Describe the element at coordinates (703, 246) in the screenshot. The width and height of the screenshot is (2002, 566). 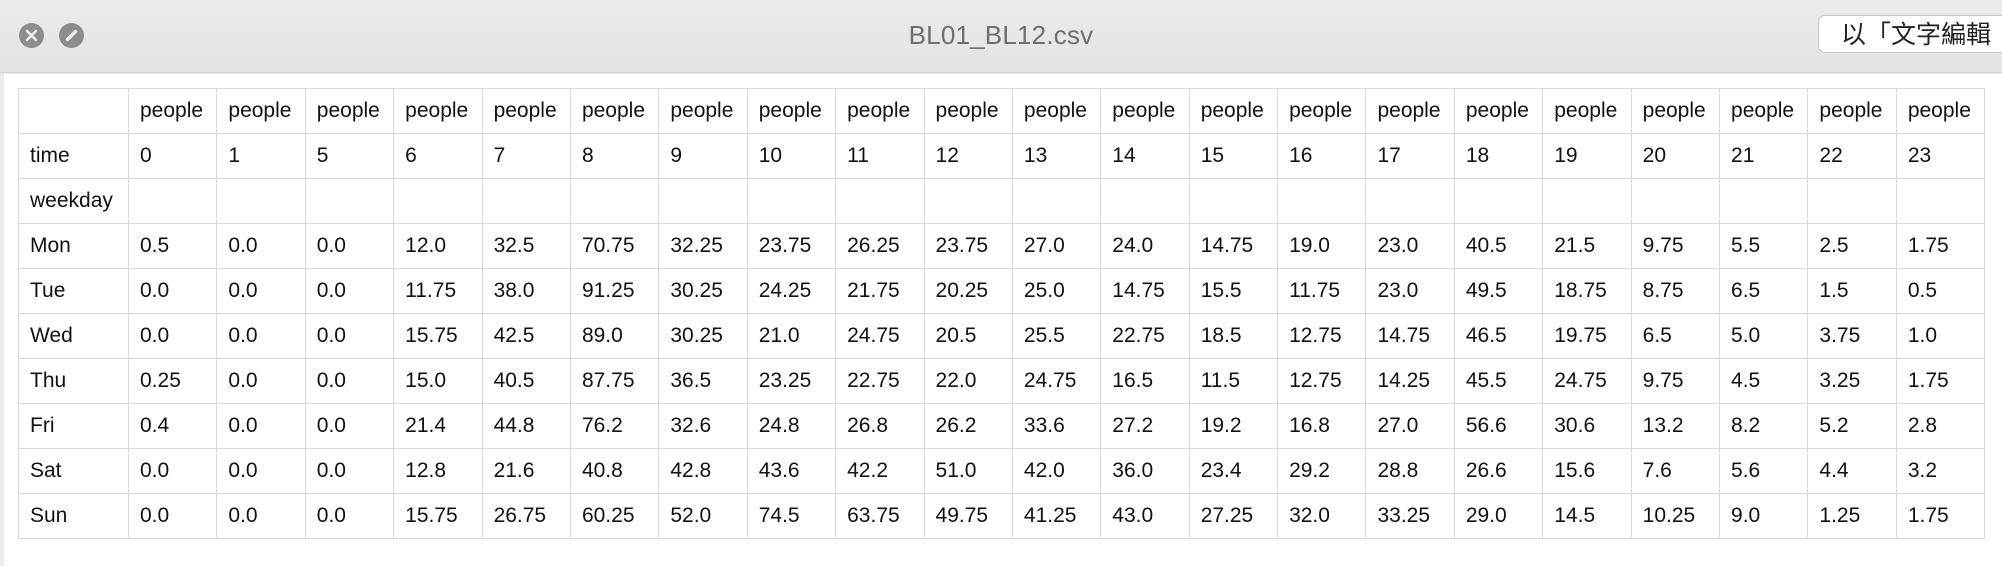
I see `table-cell: 32.25` at that location.